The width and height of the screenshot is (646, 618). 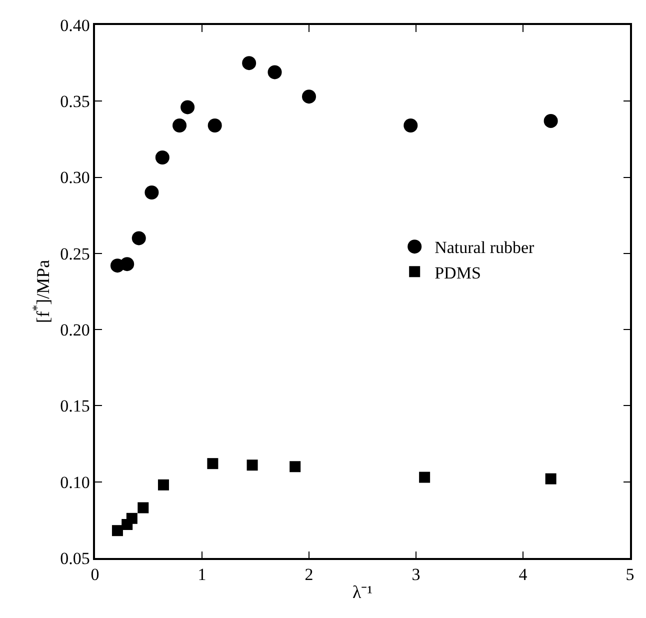 I want to click on x-tick-label: 2, so click(x=309, y=574).